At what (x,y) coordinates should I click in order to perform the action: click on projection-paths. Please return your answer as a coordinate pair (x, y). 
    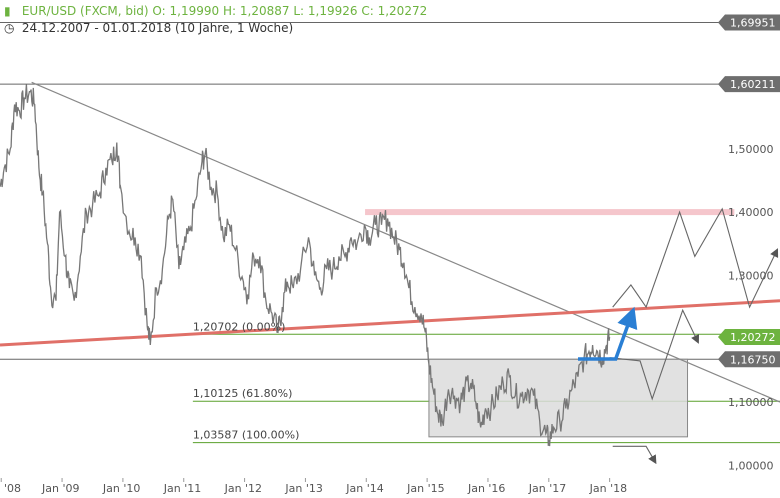
    Looking at the image, I should click on (694, 336).